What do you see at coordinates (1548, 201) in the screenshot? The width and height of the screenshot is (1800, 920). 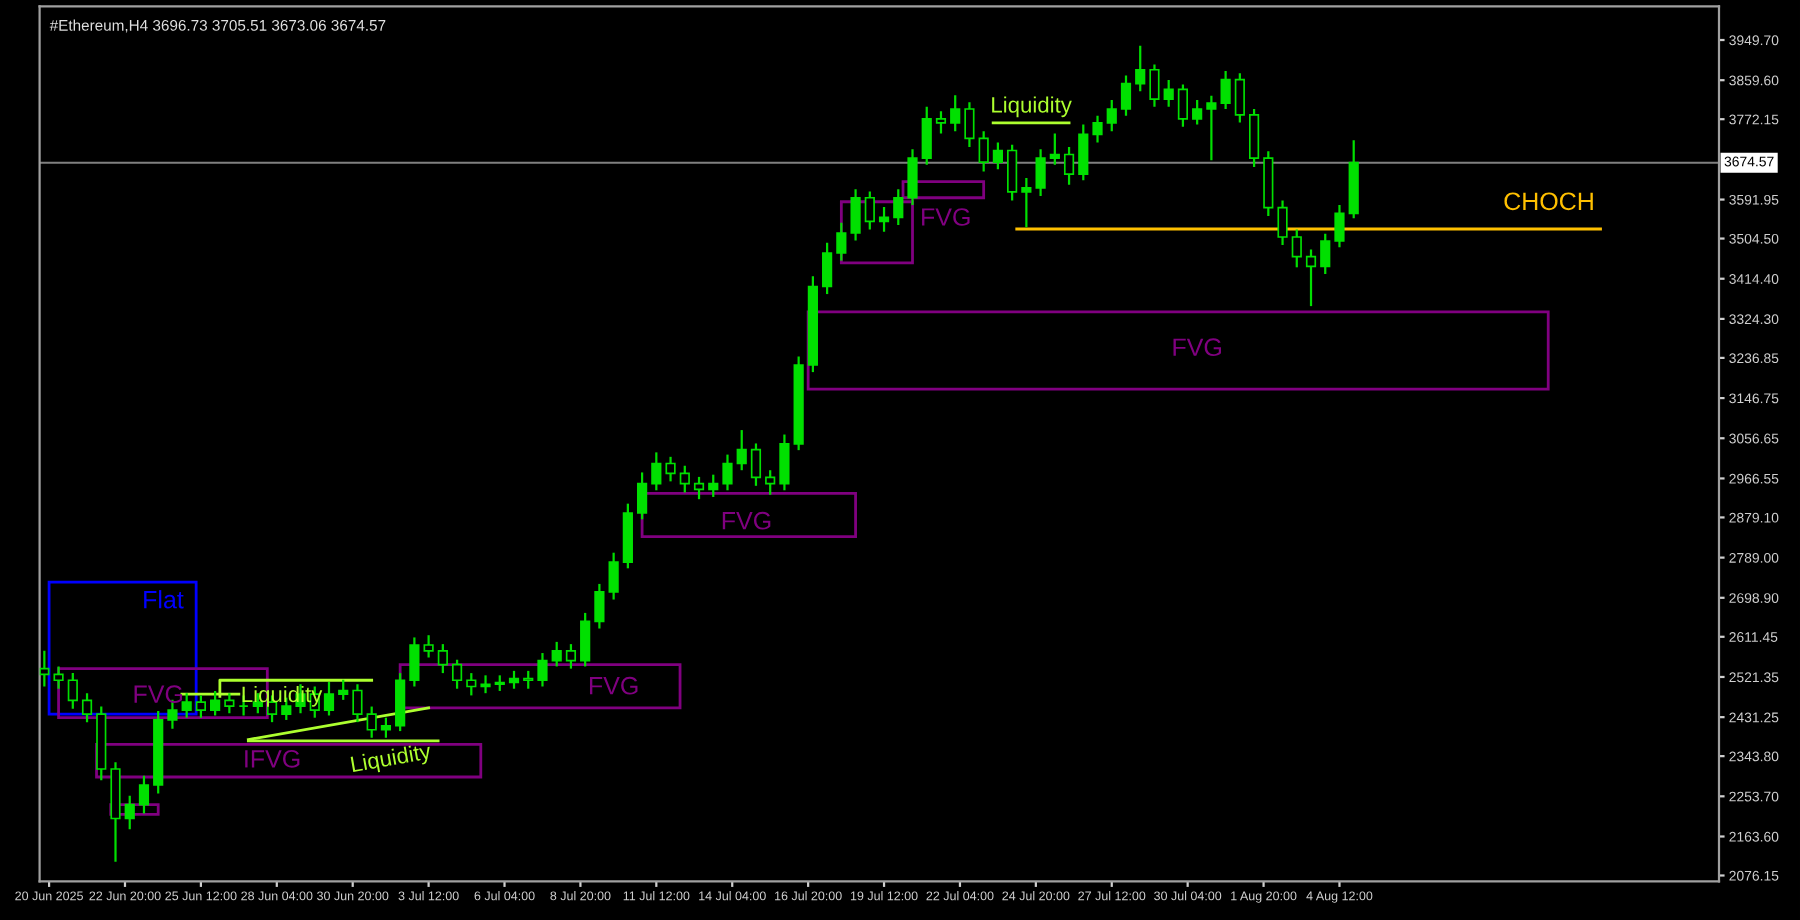 I see `series-label: CHOCH` at bounding box center [1548, 201].